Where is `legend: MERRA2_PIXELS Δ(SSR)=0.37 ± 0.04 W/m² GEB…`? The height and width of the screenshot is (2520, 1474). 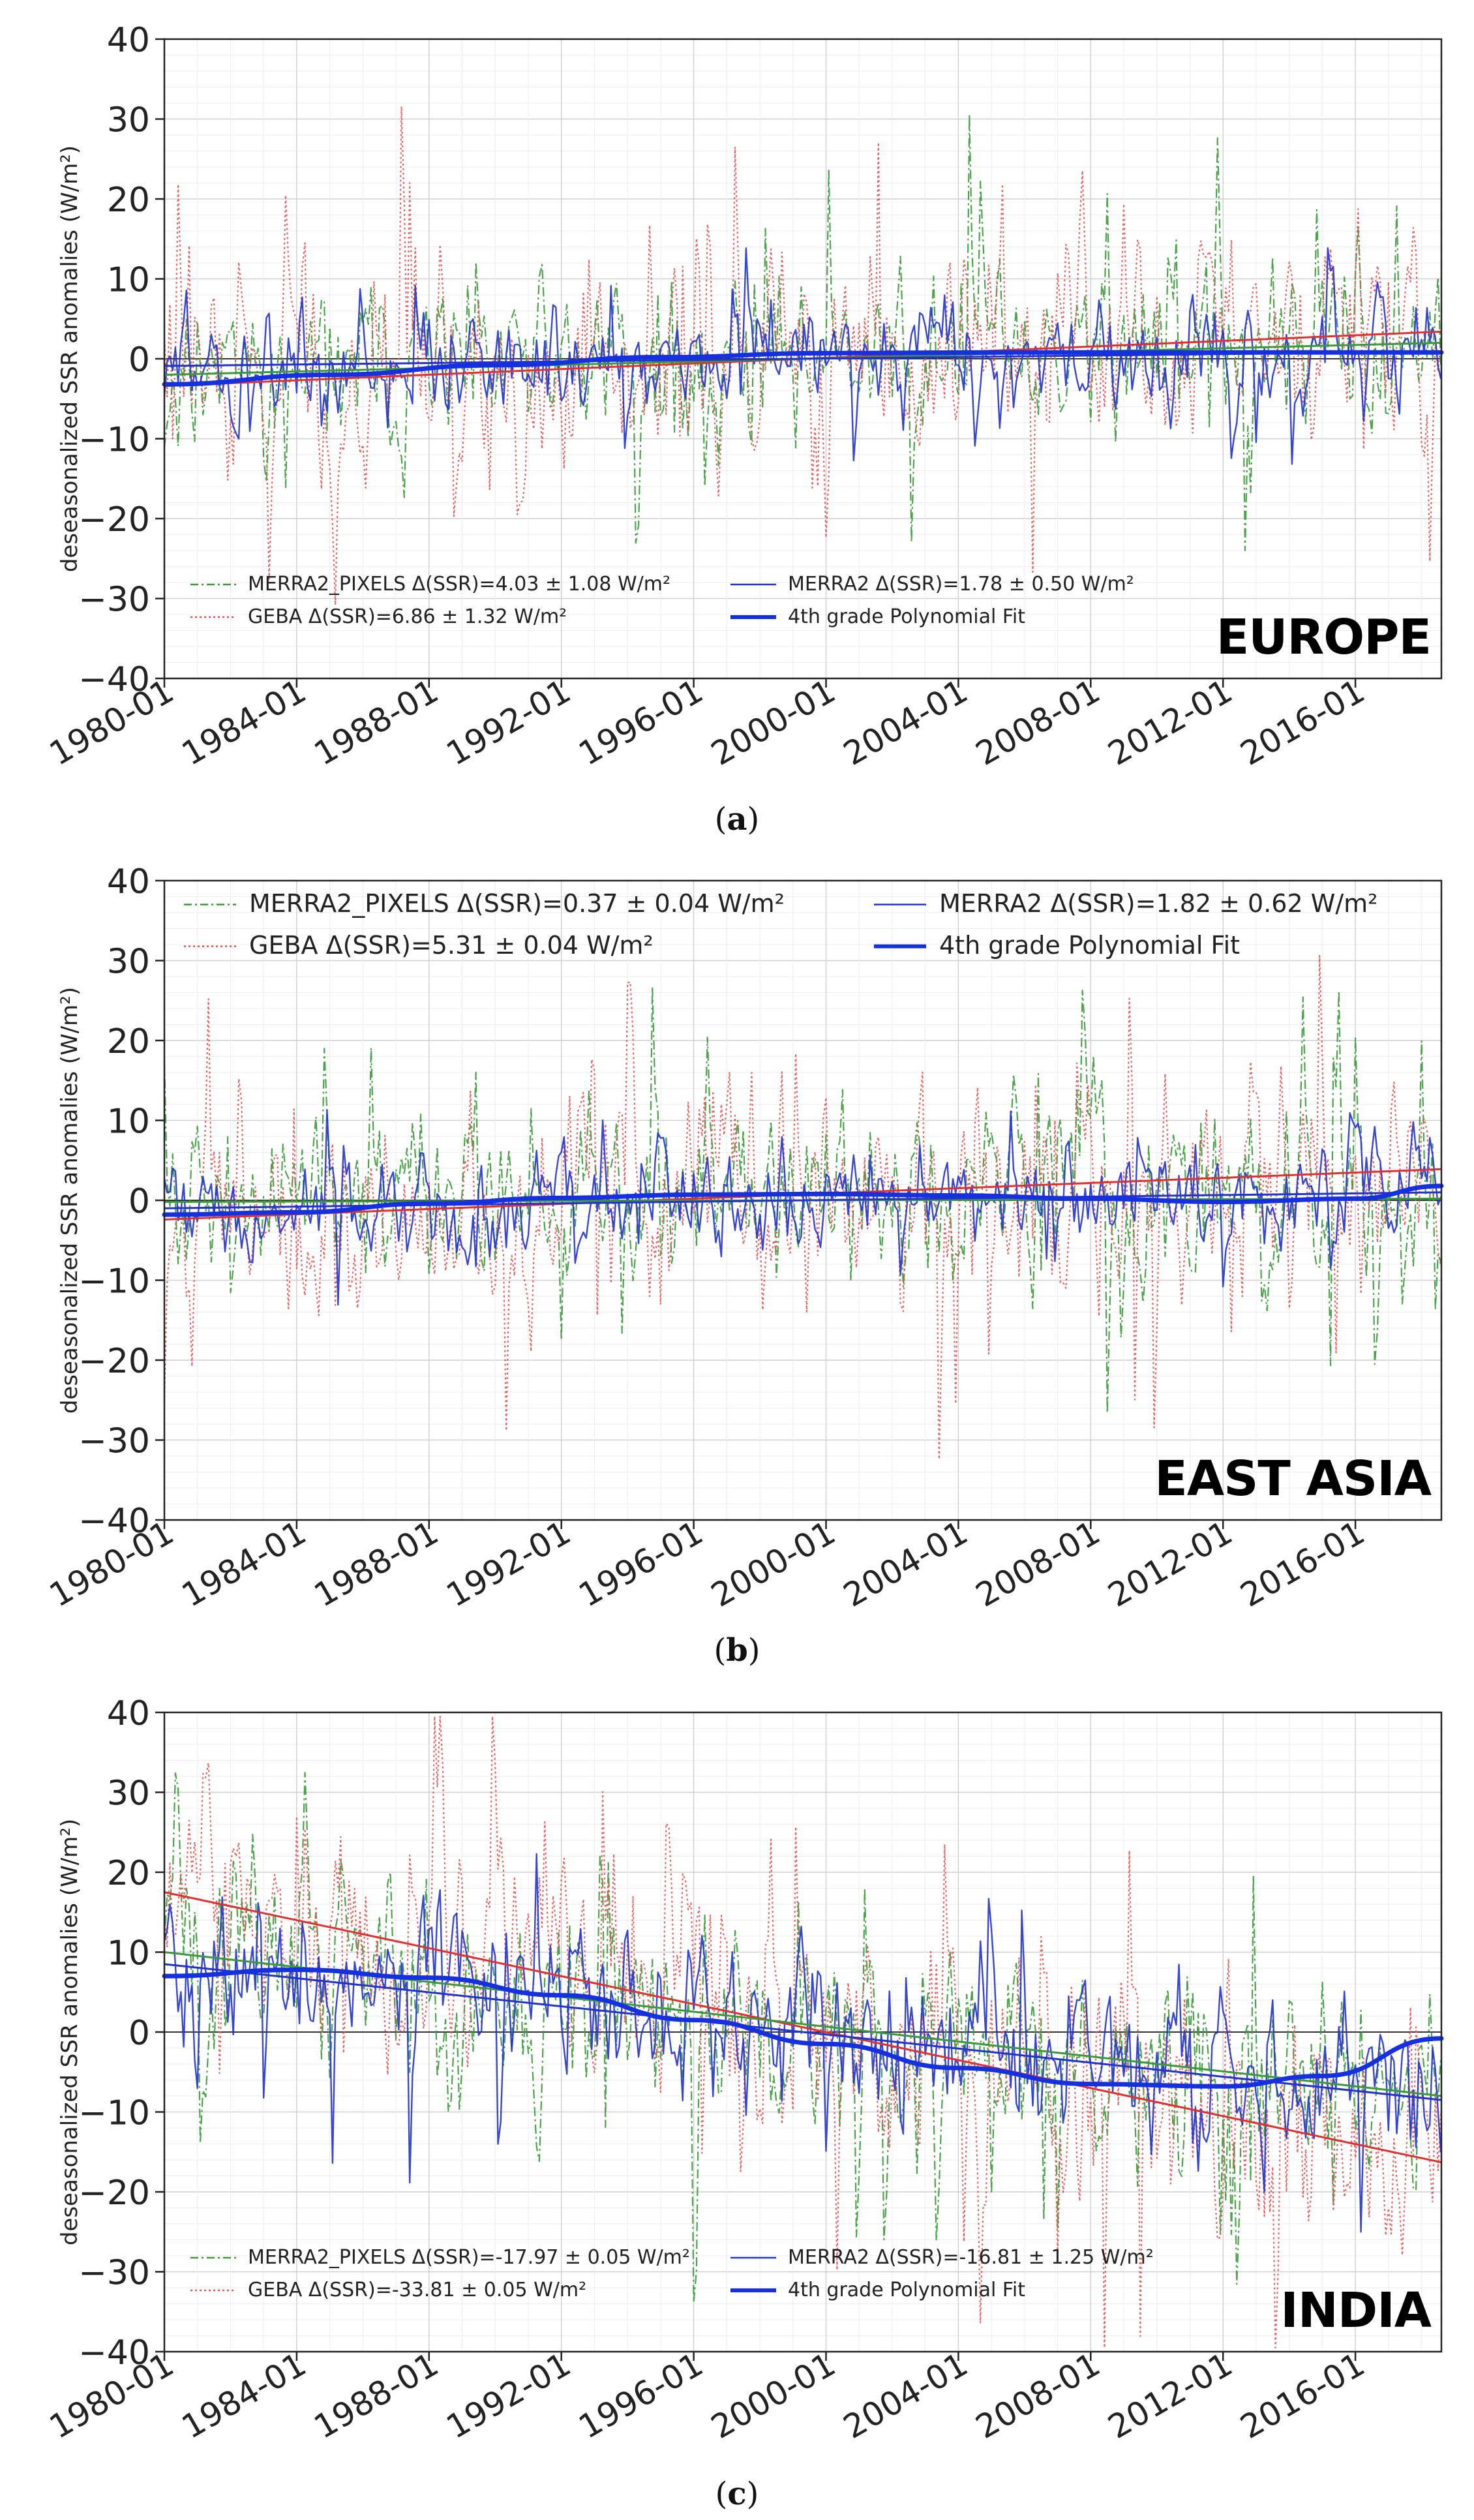 legend: MERRA2_PIXELS Δ(SSR)=0.37 ± 0.04 W/m² GEB… is located at coordinates (780, 924).